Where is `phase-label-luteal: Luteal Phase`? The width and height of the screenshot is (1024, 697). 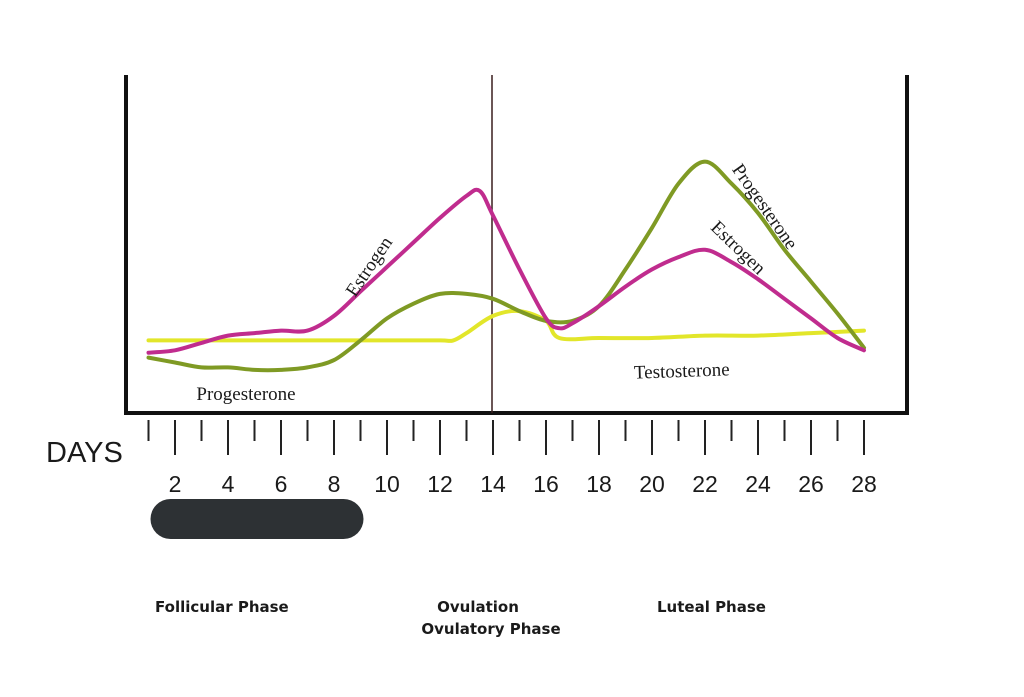
phase-label-luteal: Luteal Phase is located at coordinates (711, 607).